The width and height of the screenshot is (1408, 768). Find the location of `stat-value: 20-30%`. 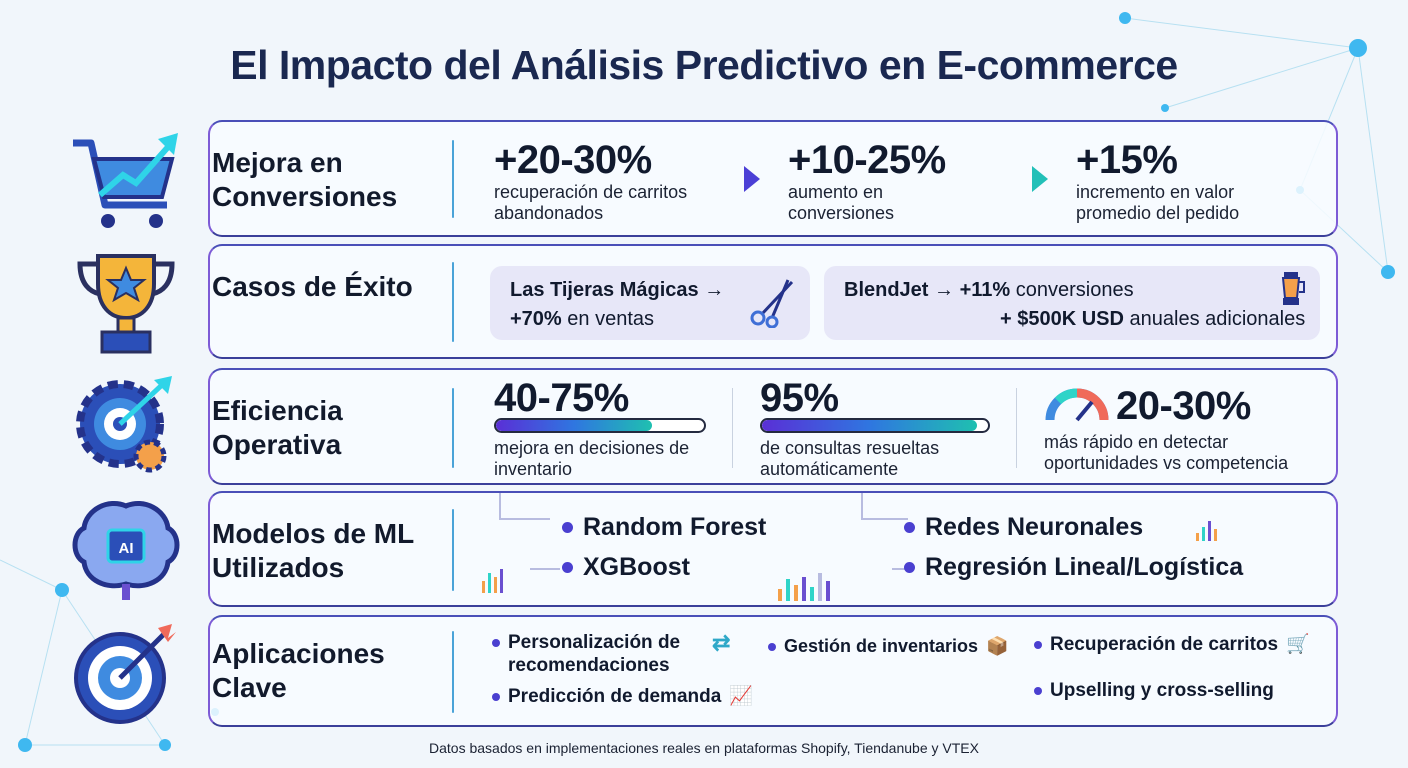

stat-value: 20-30% is located at coordinates (1183, 406).